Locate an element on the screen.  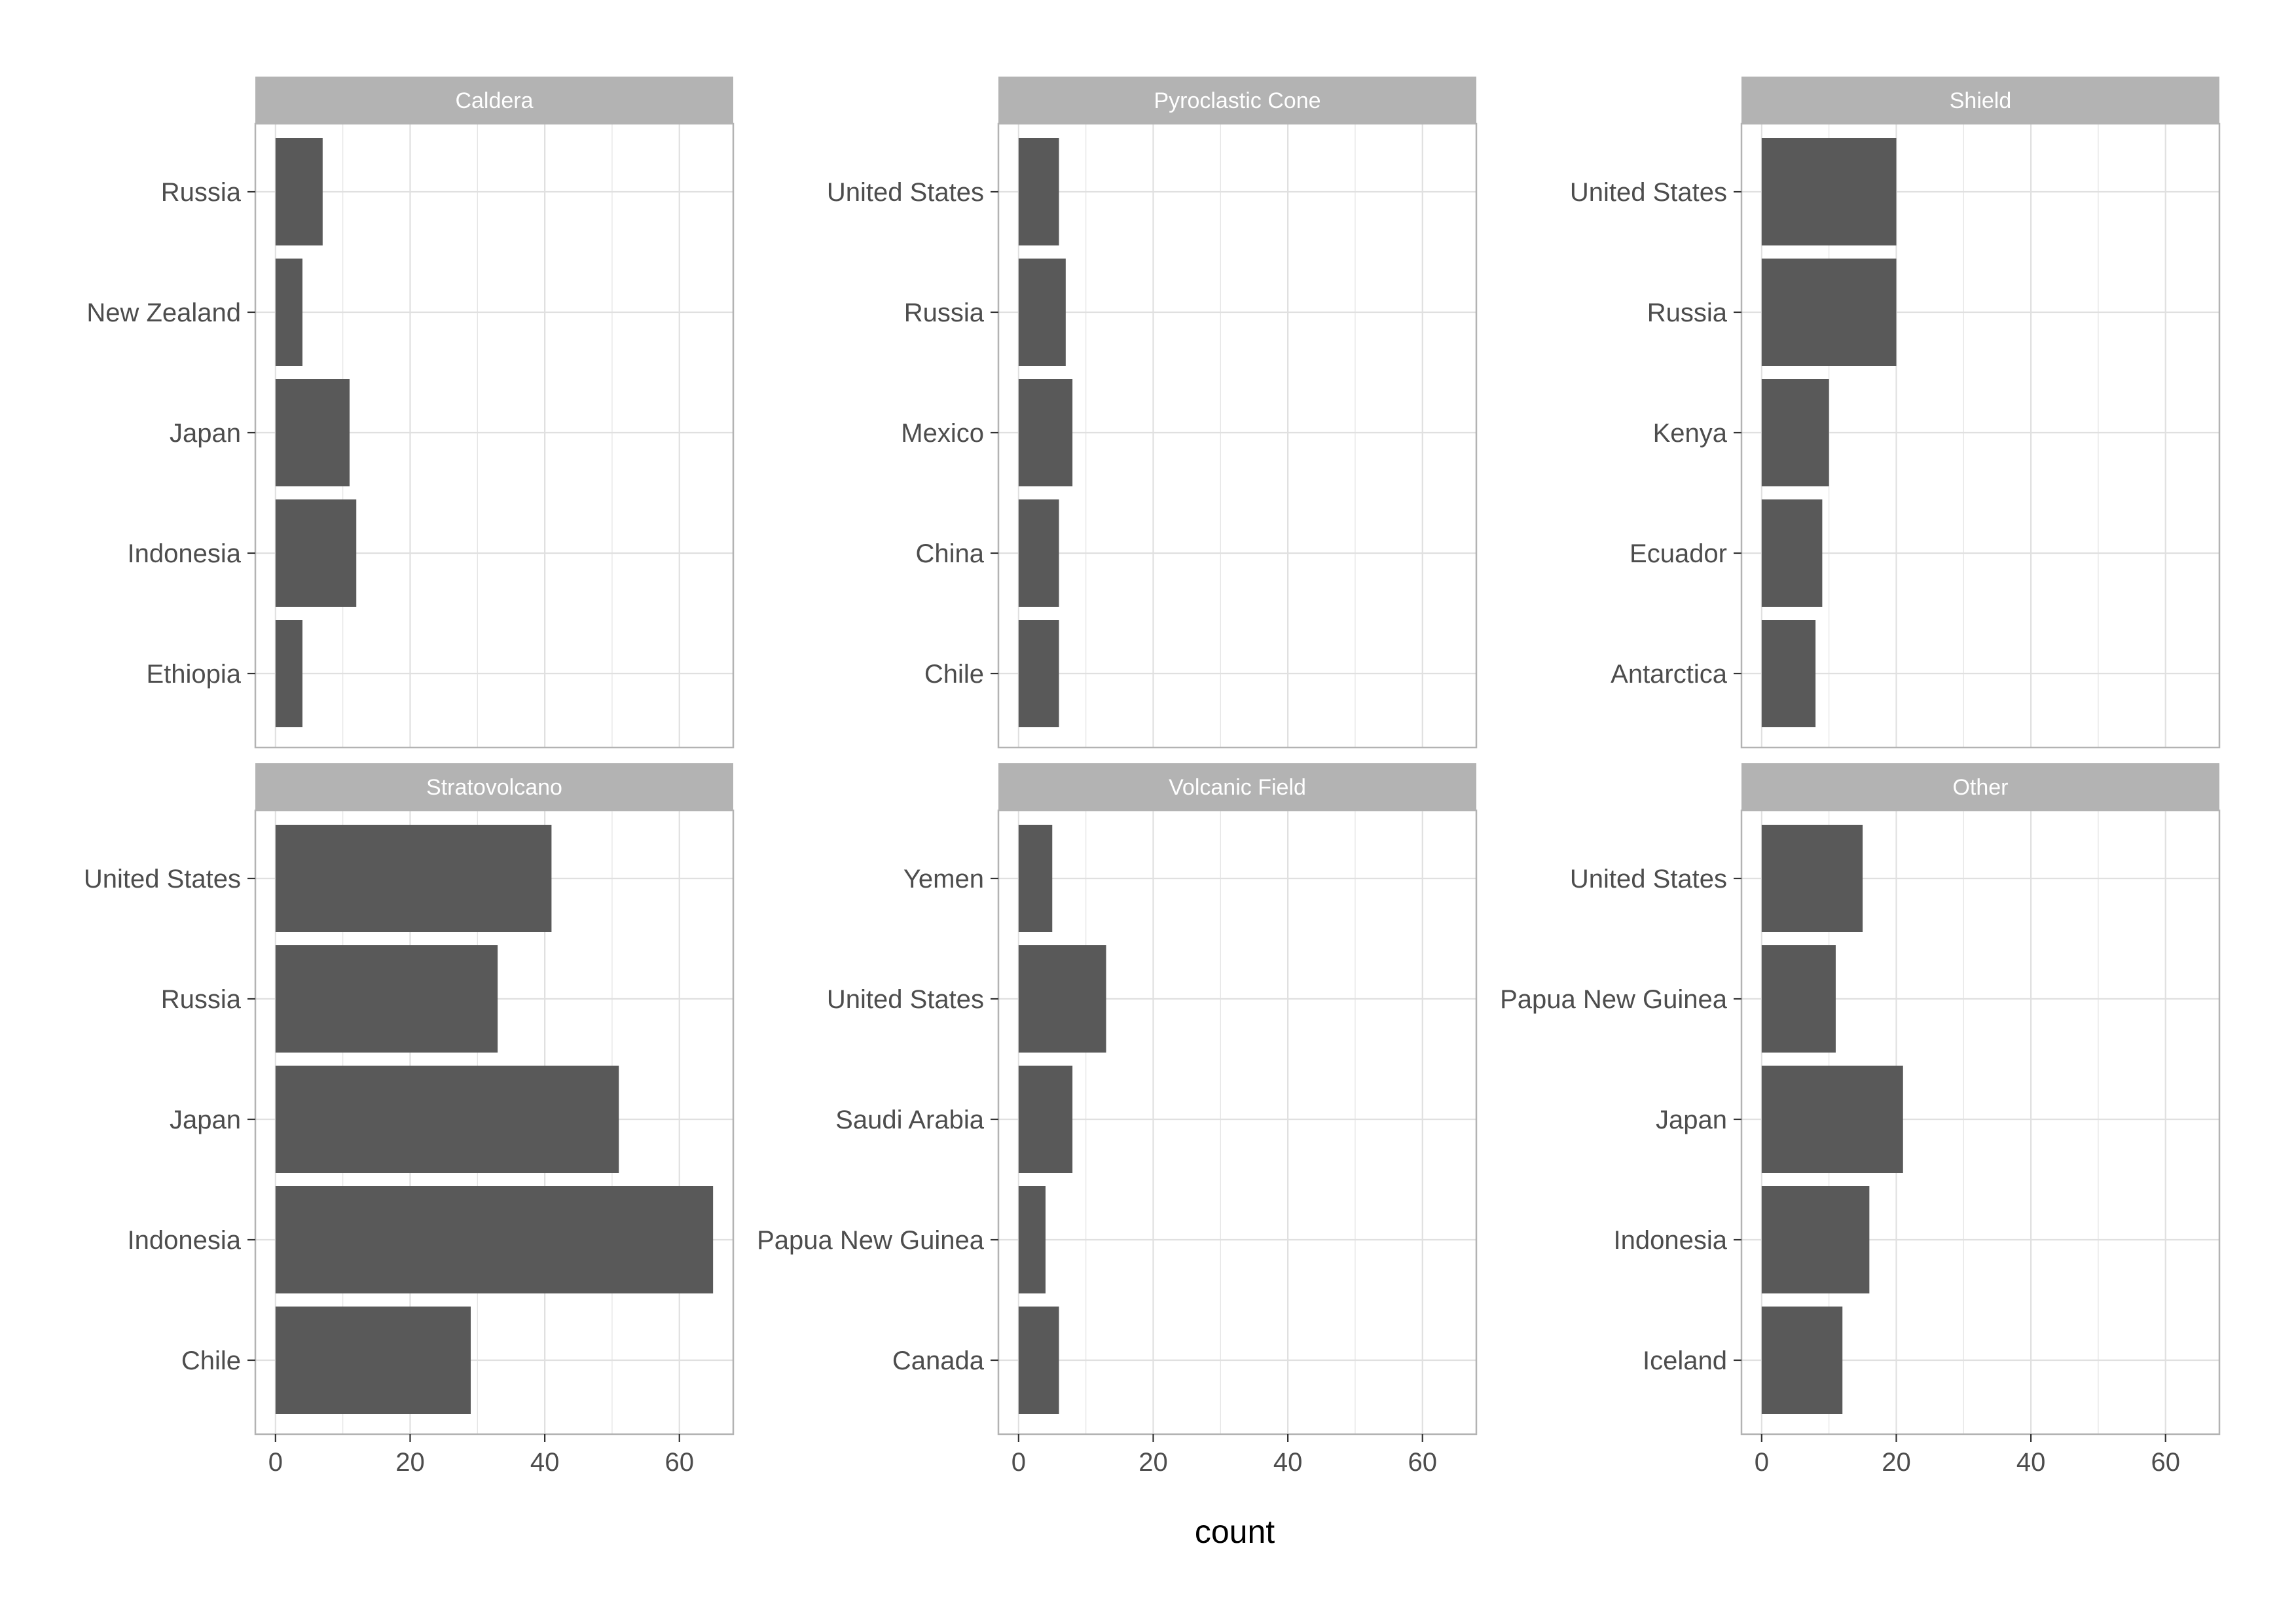
y-tick-label: Ethiopia is located at coordinates (193, 674).